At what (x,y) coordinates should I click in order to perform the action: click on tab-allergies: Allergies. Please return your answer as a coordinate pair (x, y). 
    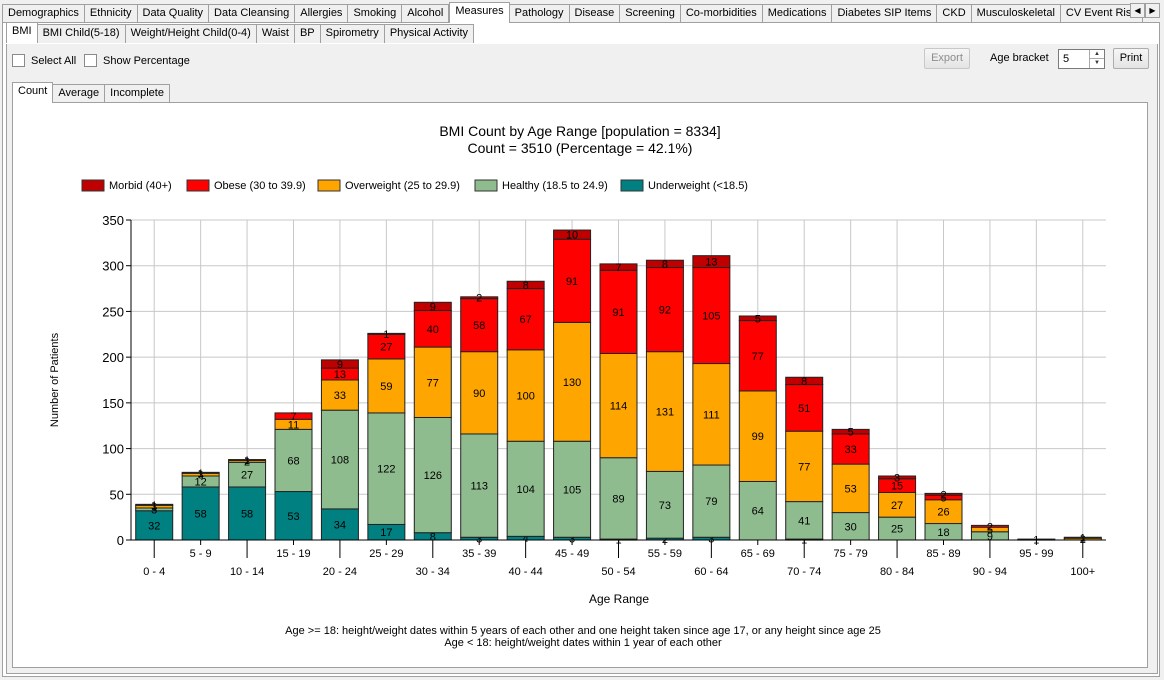
    Looking at the image, I should click on (322, 13).